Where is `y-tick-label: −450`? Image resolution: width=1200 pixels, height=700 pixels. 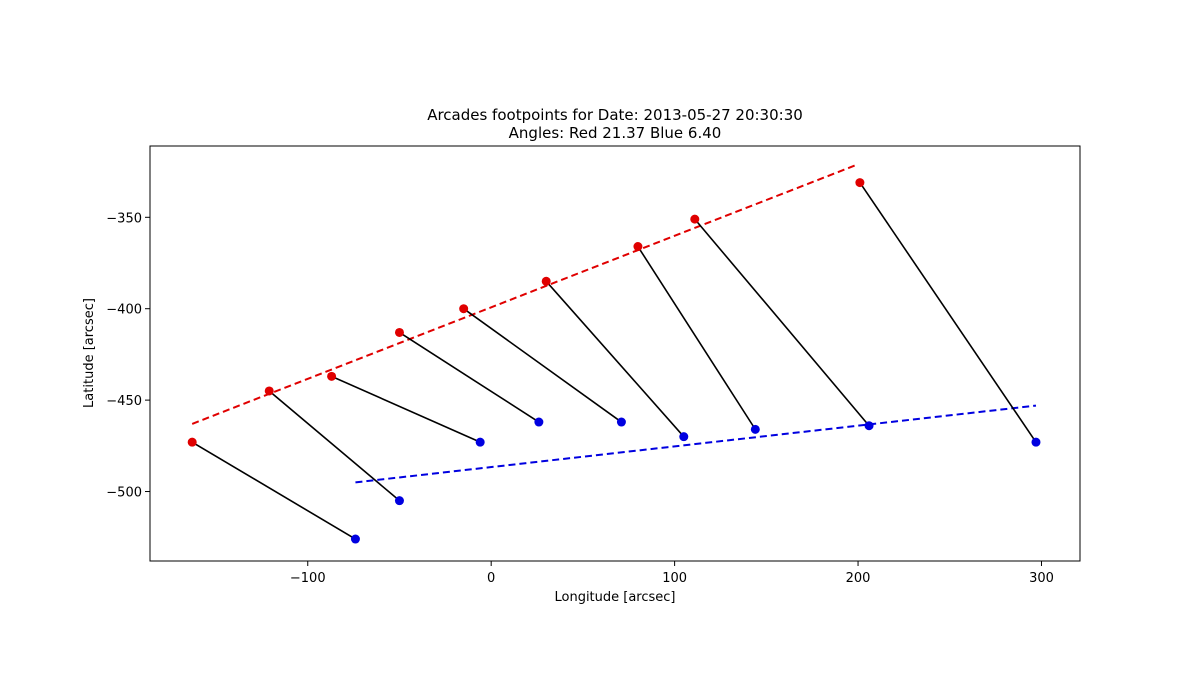 y-tick-label: −450 is located at coordinates (124, 401).